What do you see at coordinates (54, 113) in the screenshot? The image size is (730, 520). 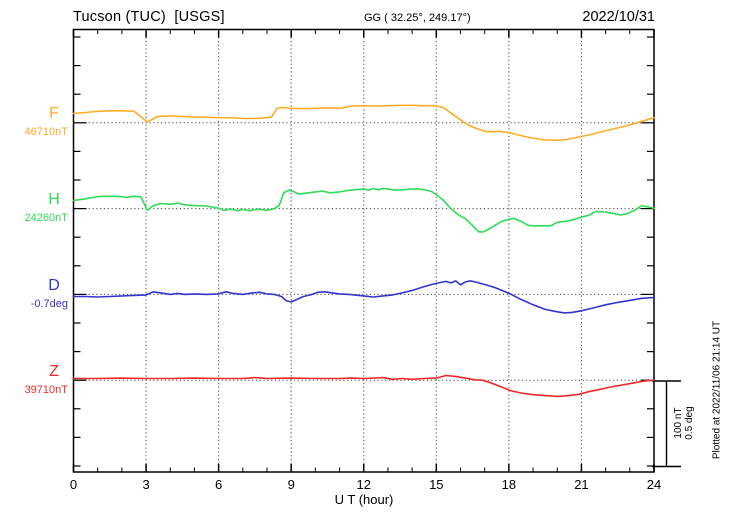 I see `trace-label-F: F` at bounding box center [54, 113].